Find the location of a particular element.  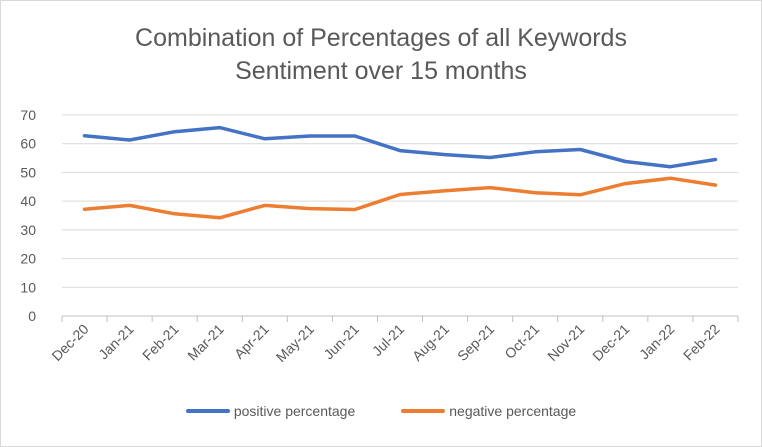

y-tick-label: 30 is located at coordinates (28, 230).